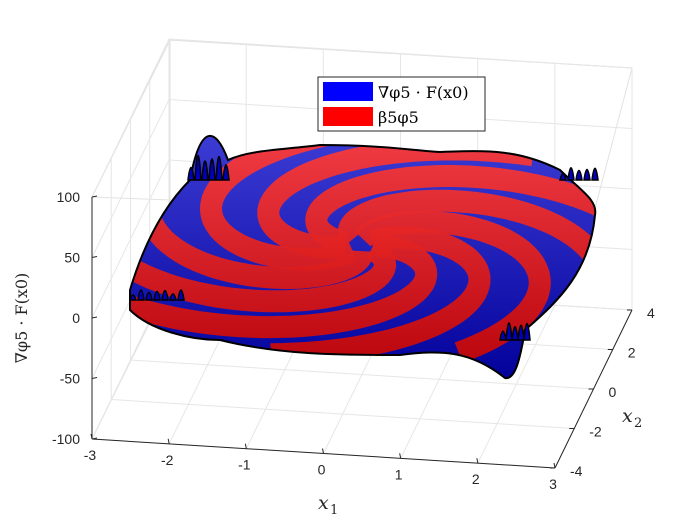  What do you see at coordinates (167, 460) in the screenshot?
I see `x-tick-label: -2` at bounding box center [167, 460].